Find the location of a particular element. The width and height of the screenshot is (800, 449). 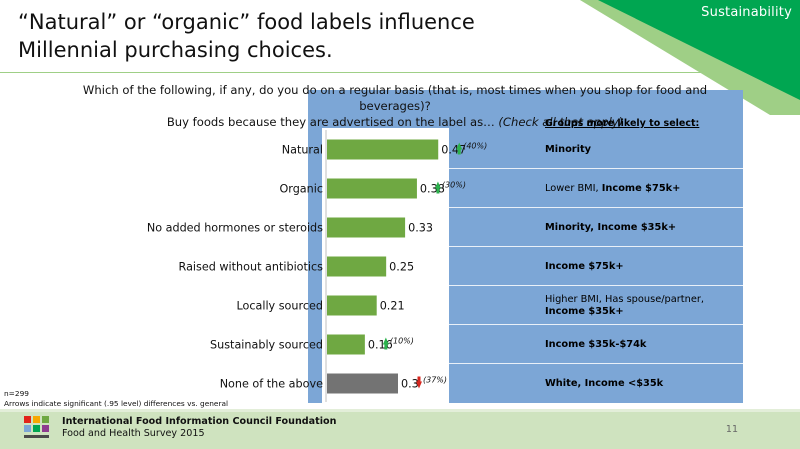

group-cell: Income $35k-$74k is located at coordinates (640, 345).